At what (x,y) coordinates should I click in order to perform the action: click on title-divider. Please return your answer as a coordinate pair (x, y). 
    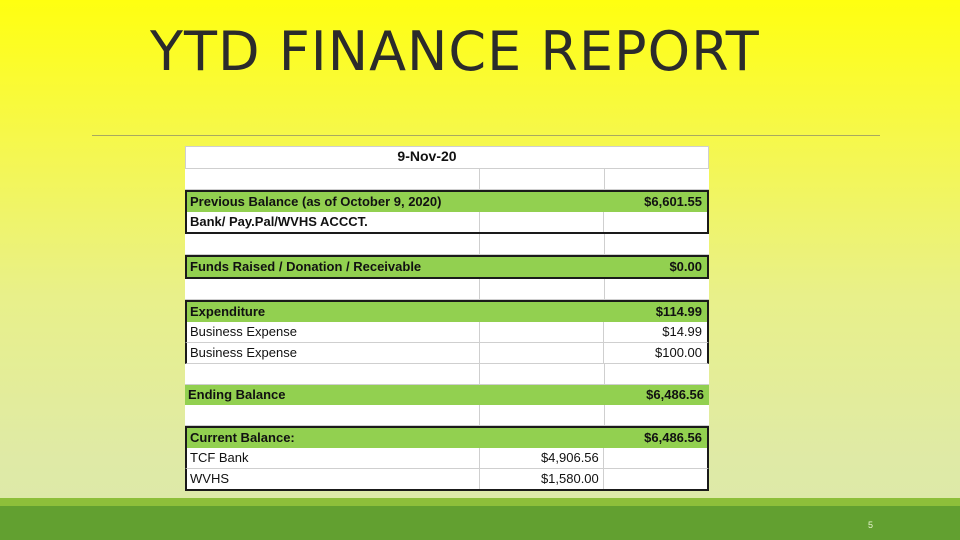
    Looking at the image, I should click on (486, 135).